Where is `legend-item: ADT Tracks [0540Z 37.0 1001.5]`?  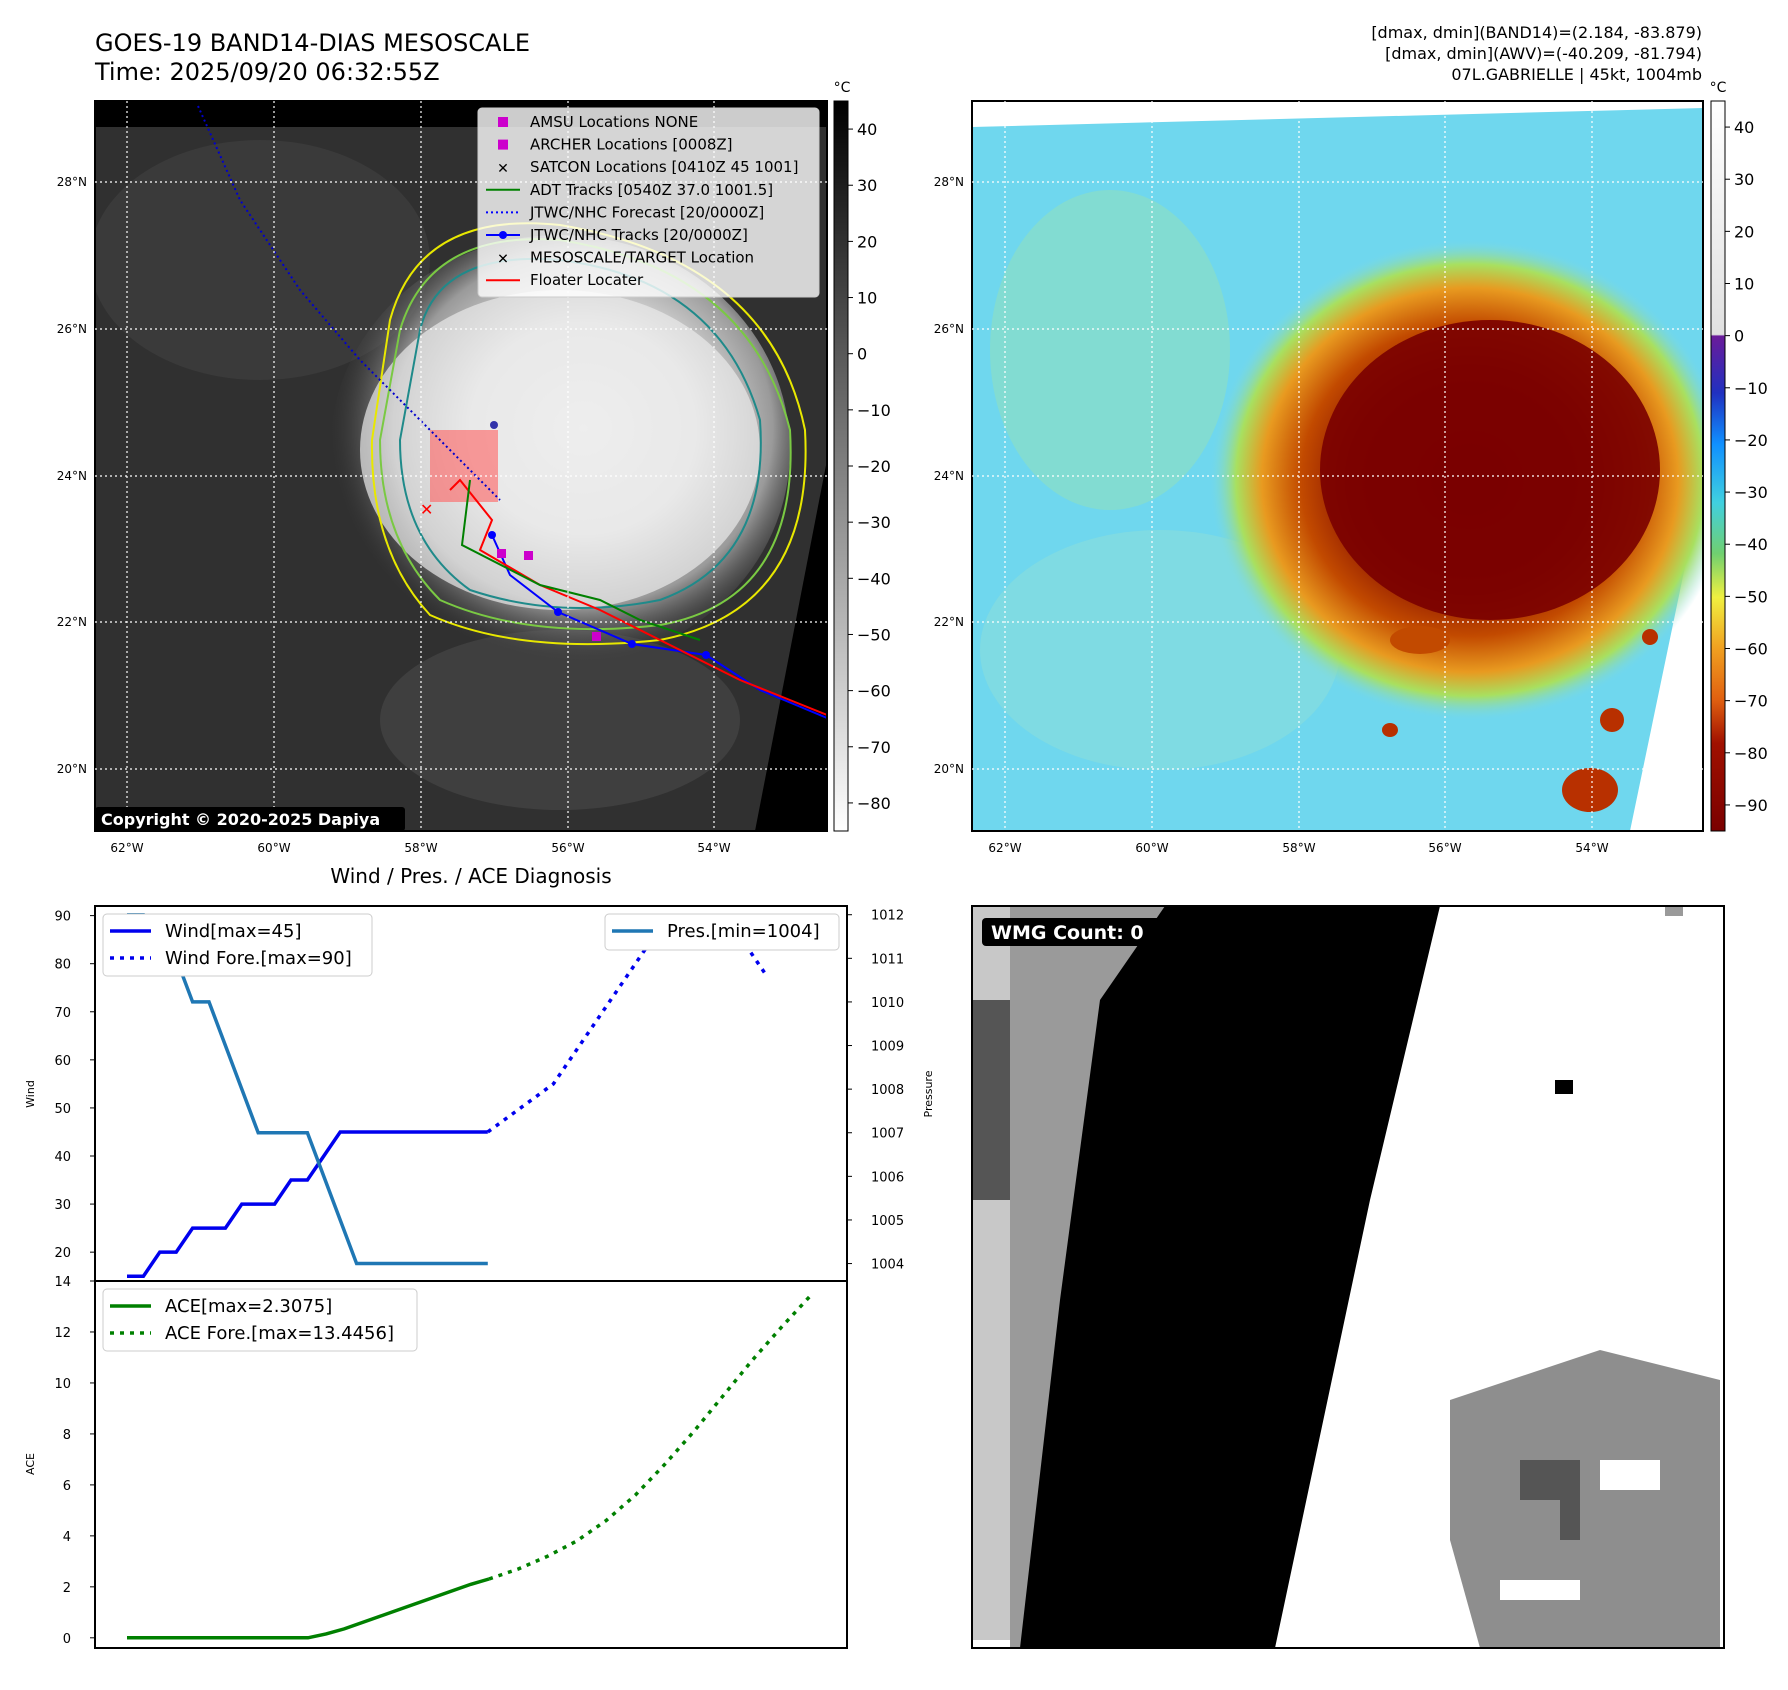 legend-item: ADT Tracks [0540Z 37.0 1001.5] is located at coordinates (629, 190).